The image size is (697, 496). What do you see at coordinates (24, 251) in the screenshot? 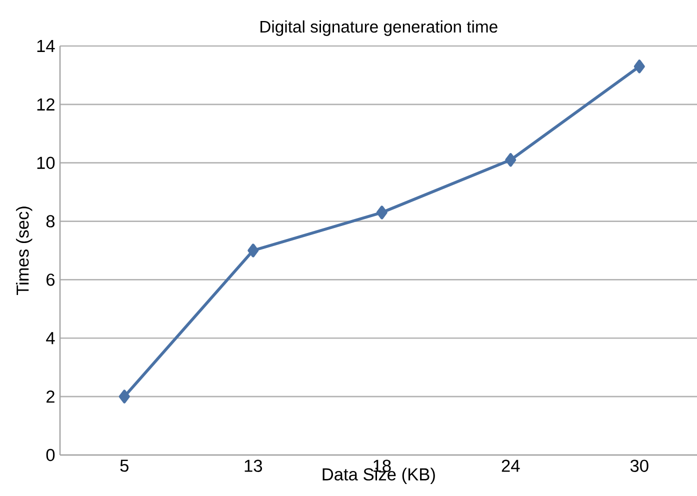
I see `y-axis-title: Times (sec)` at bounding box center [24, 251].